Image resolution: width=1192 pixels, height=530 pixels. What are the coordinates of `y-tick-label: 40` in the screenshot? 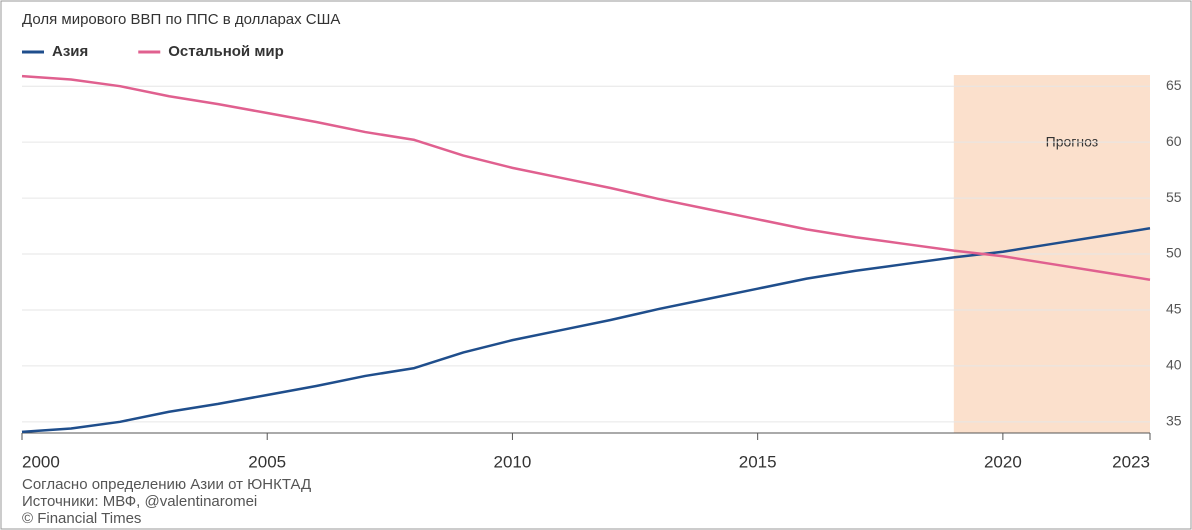 It's located at (1174, 365).